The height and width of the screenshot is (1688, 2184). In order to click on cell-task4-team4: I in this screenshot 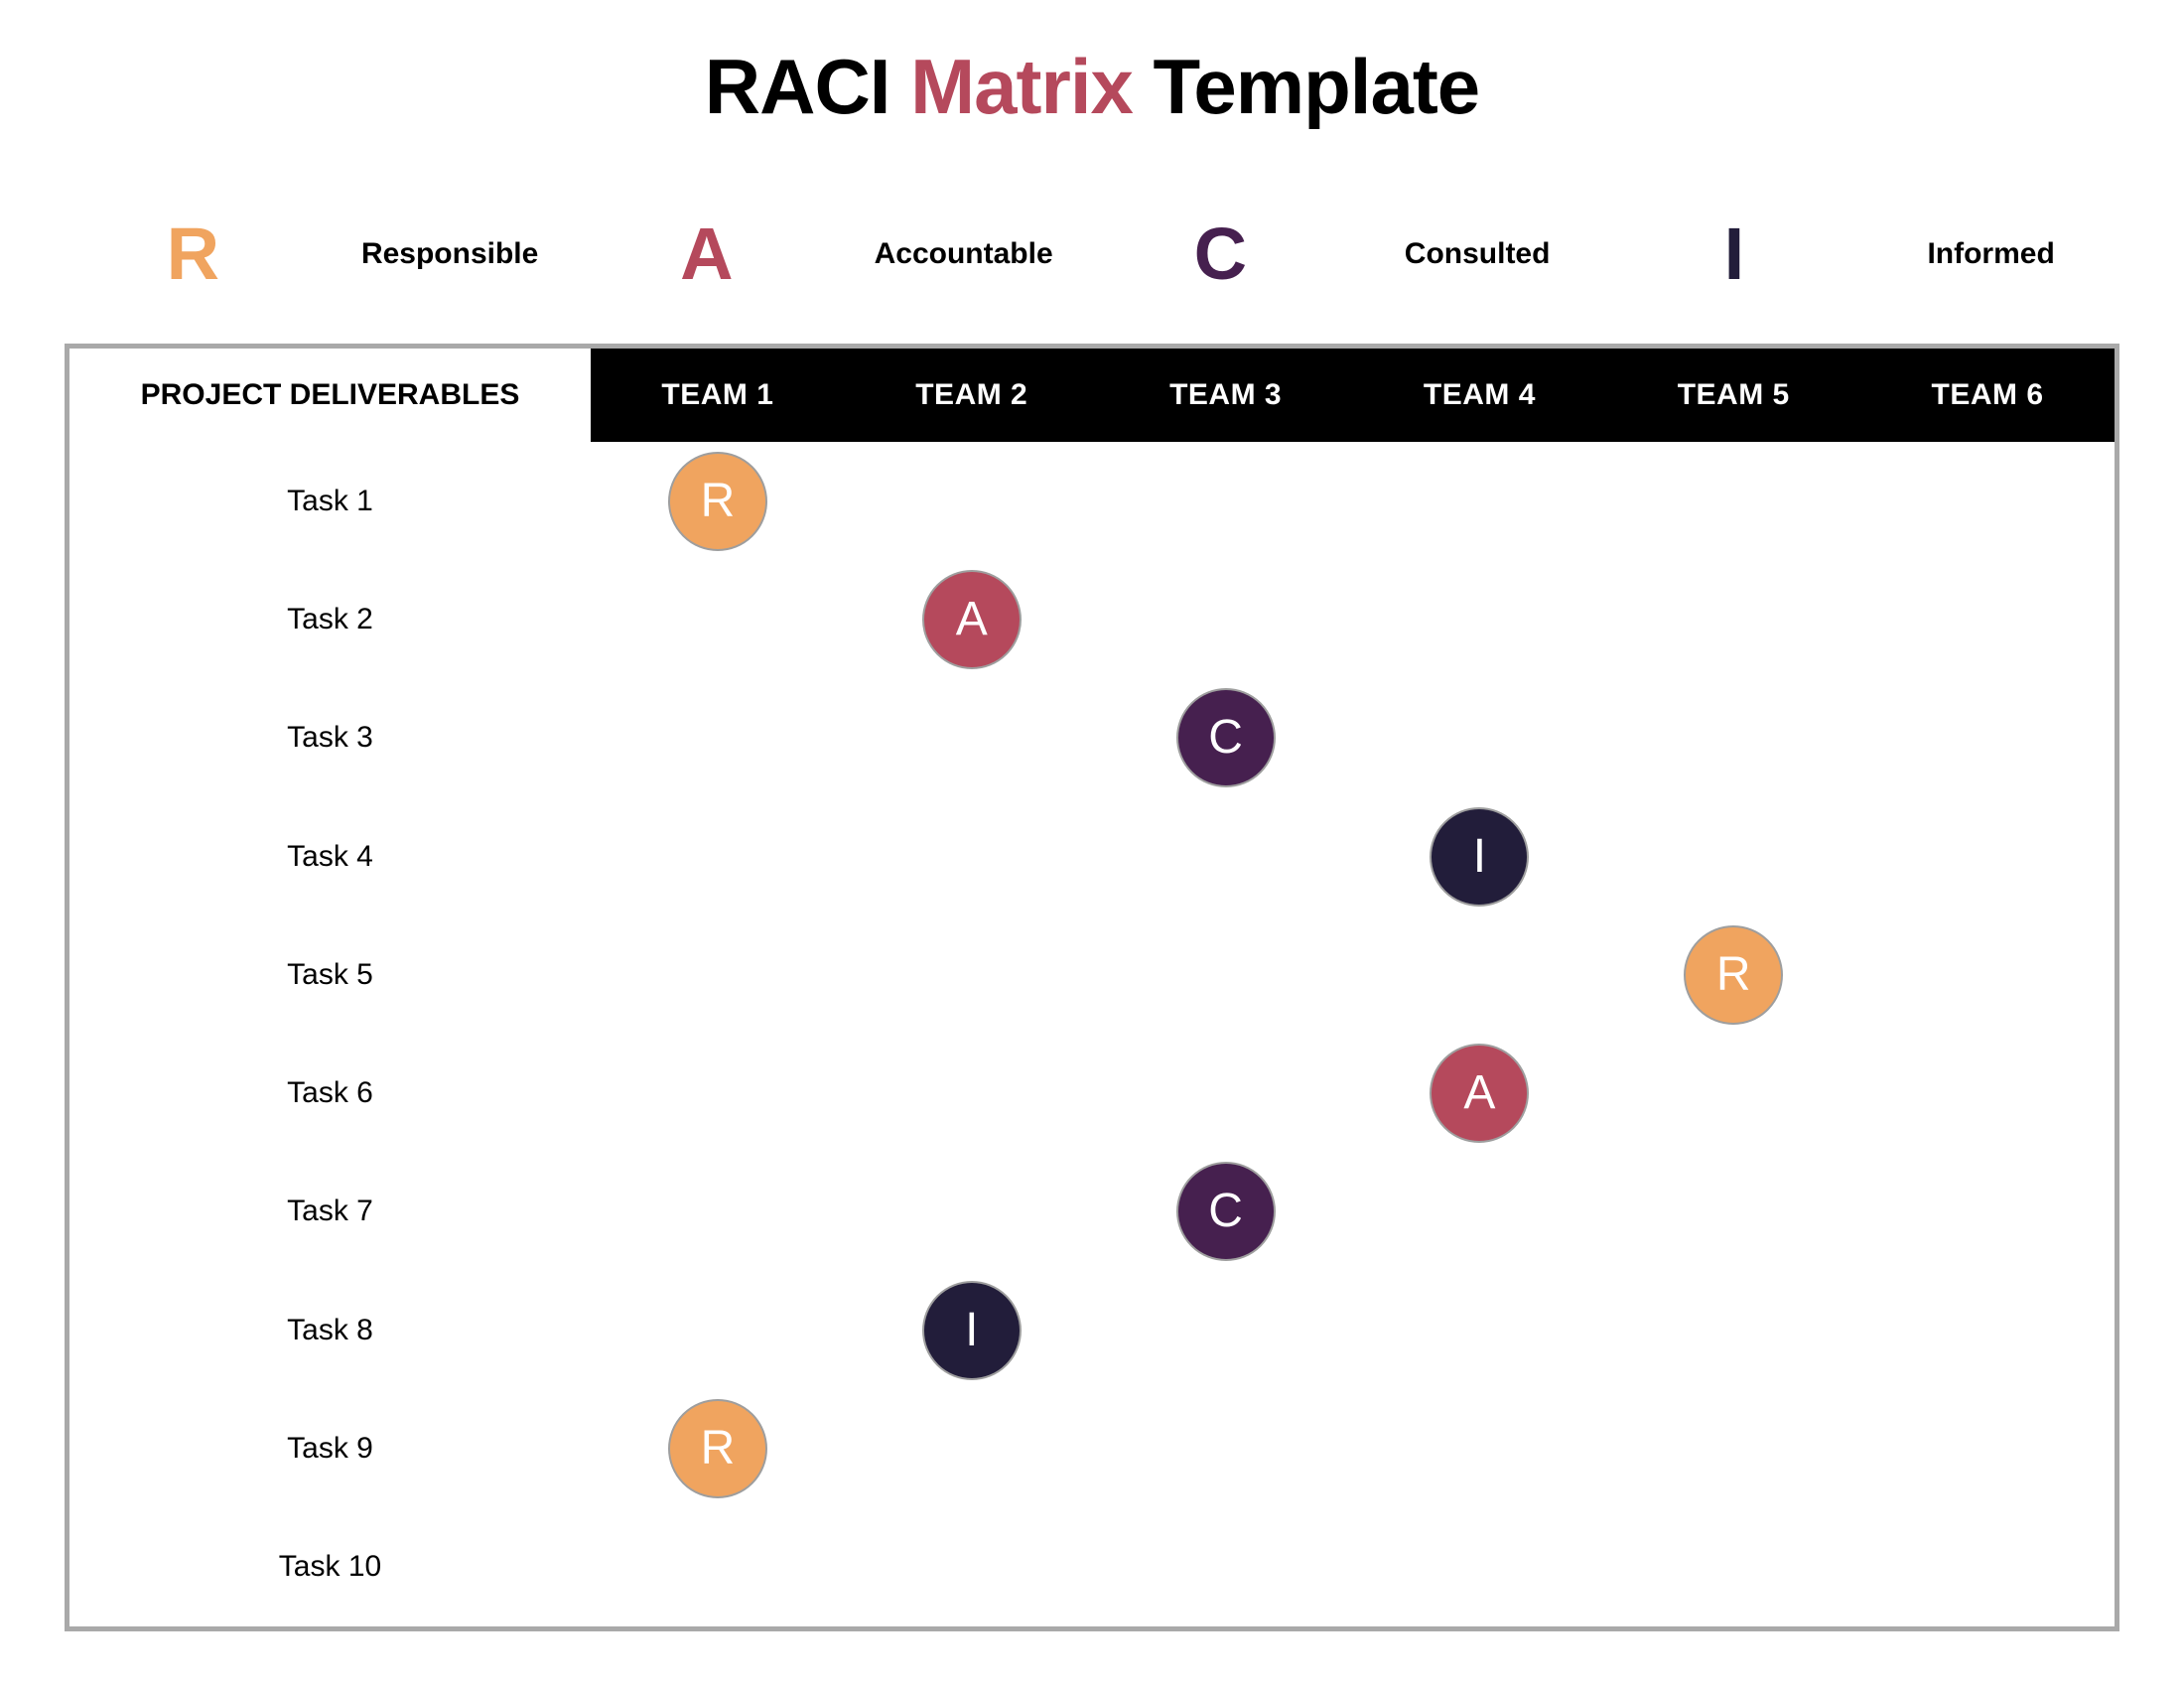, I will do `click(1479, 856)`.